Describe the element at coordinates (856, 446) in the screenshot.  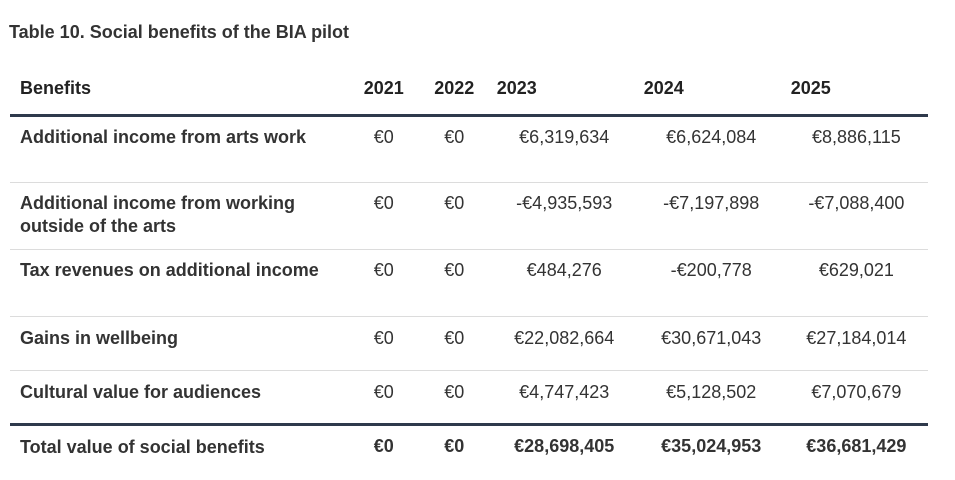
I see `cell-2025: €36,681,429` at that location.